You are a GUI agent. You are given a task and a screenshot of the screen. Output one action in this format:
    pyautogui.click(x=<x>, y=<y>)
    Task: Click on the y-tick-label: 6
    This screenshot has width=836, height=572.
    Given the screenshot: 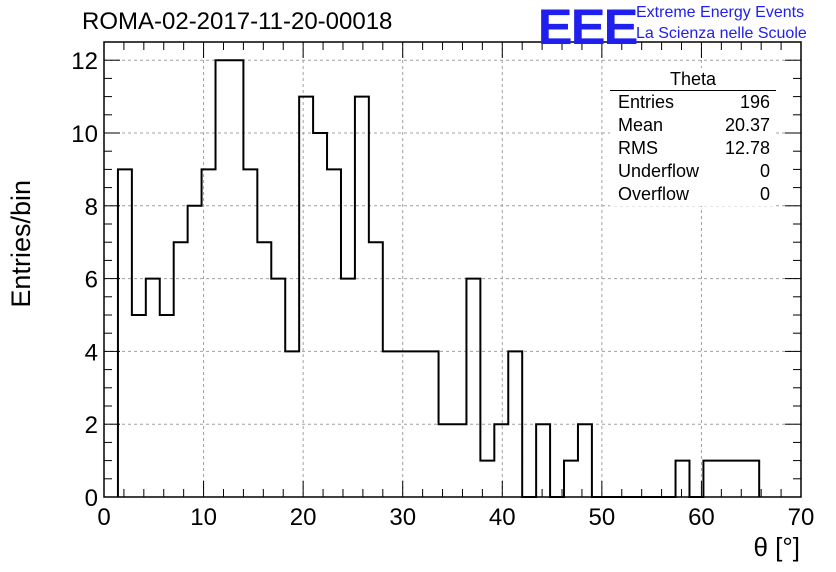 What is the action you would take?
    pyautogui.click(x=91, y=280)
    